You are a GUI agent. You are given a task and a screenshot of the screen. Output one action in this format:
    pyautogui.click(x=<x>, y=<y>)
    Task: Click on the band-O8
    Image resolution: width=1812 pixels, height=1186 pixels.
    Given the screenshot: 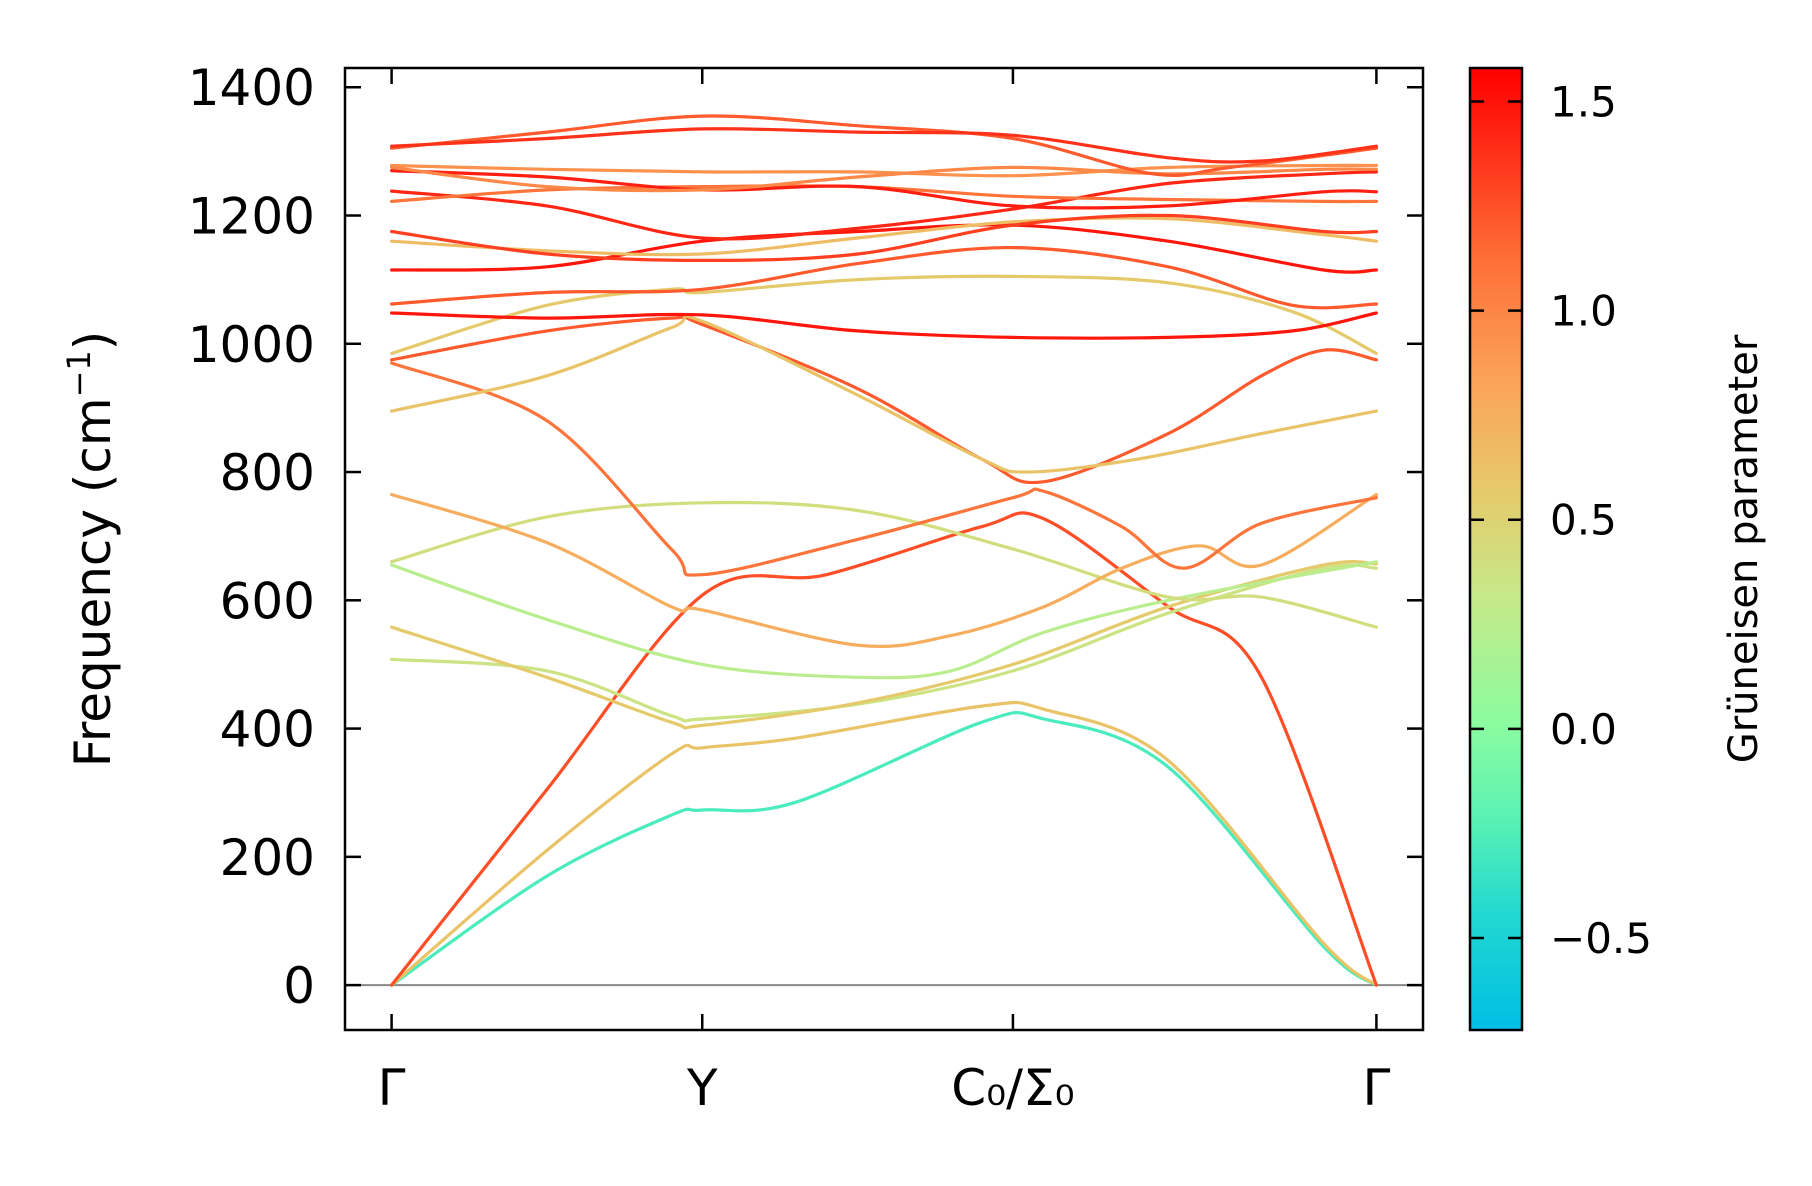 What is the action you would take?
    pyautogui.click(x=884, y=394)
    